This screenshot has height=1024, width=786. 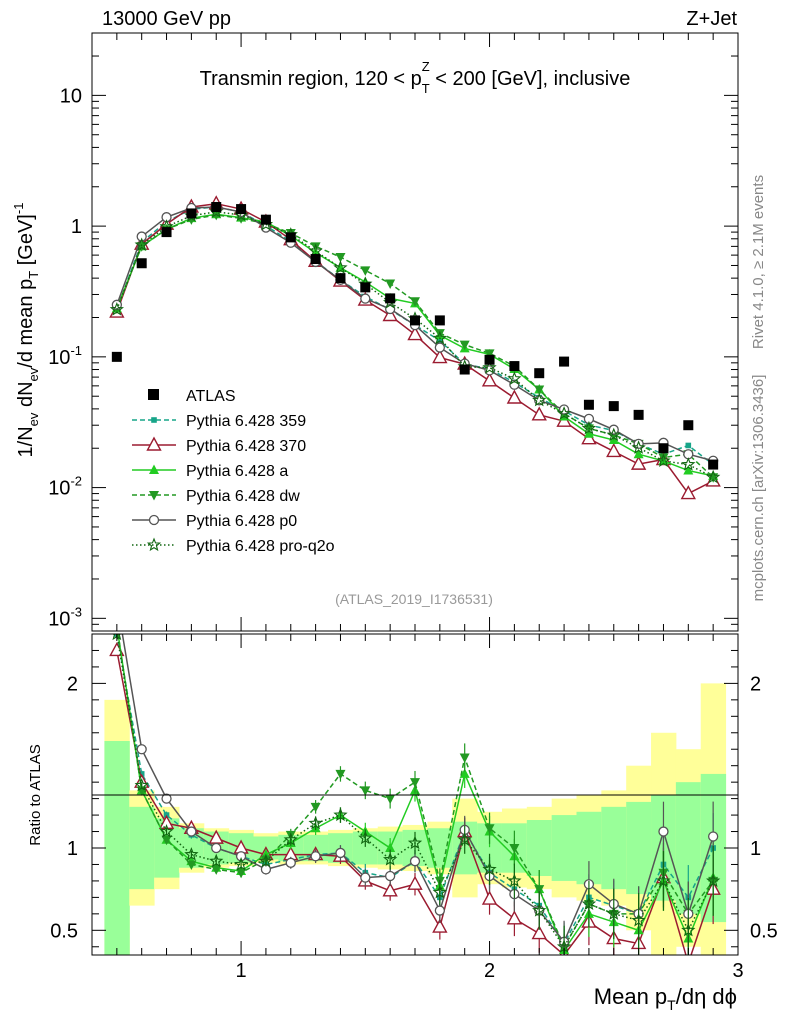 What do you see at coordinates (35, 794) in the screenshot?
I see `ratio-ylabel: Ratio to ATLAS` at bounding box center [35, 794].